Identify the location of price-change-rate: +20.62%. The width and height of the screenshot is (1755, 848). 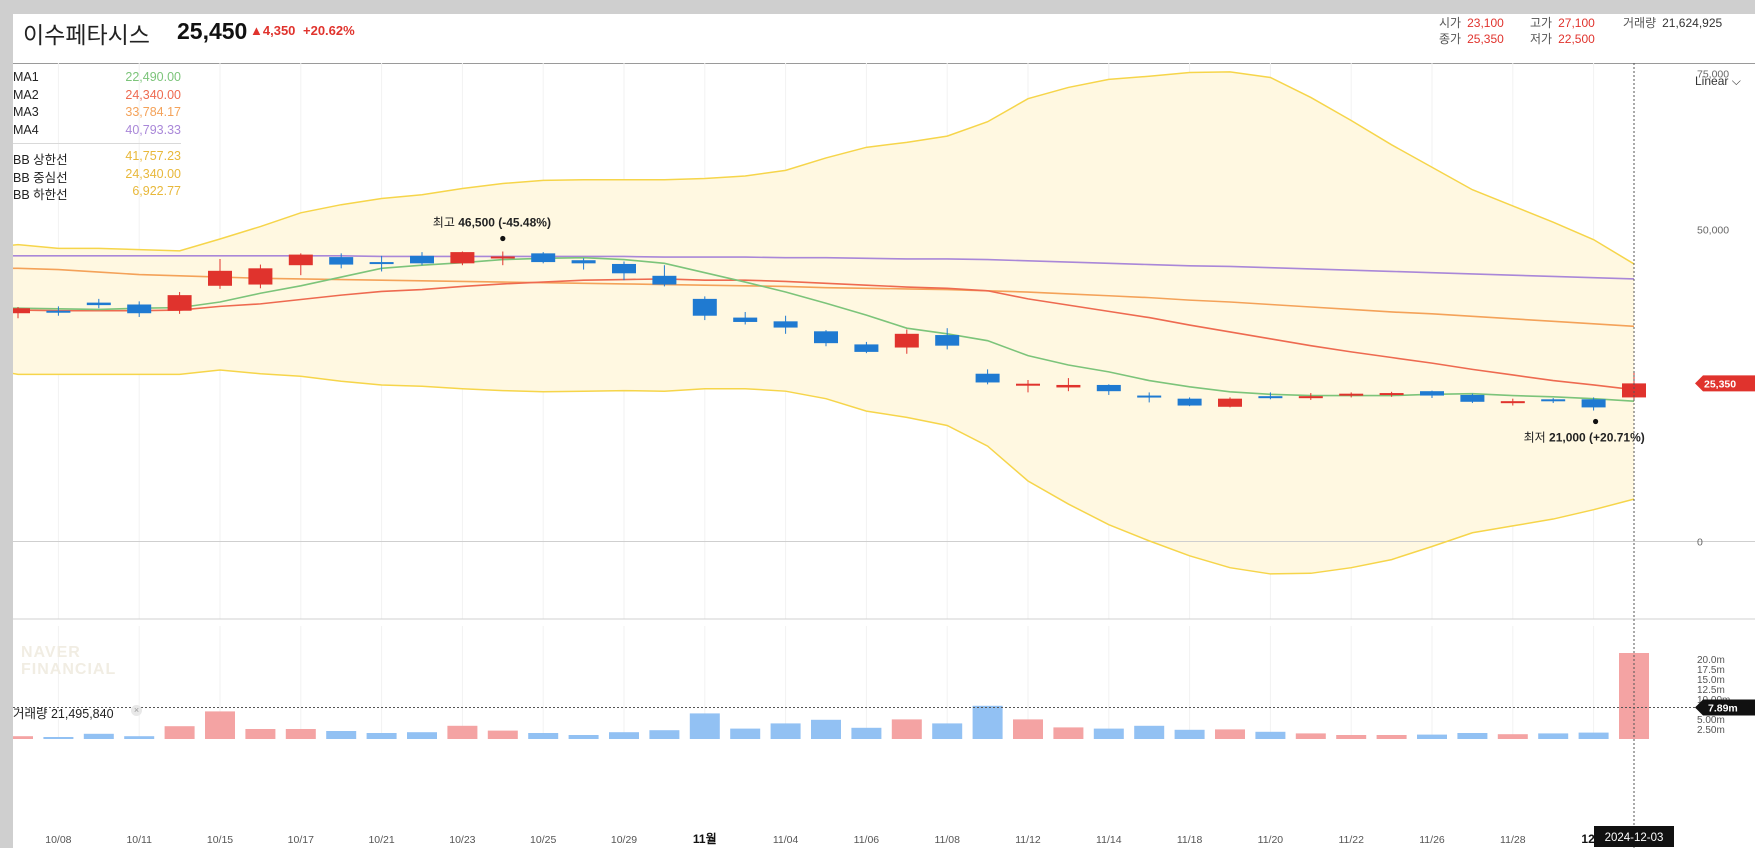
(329, 30).